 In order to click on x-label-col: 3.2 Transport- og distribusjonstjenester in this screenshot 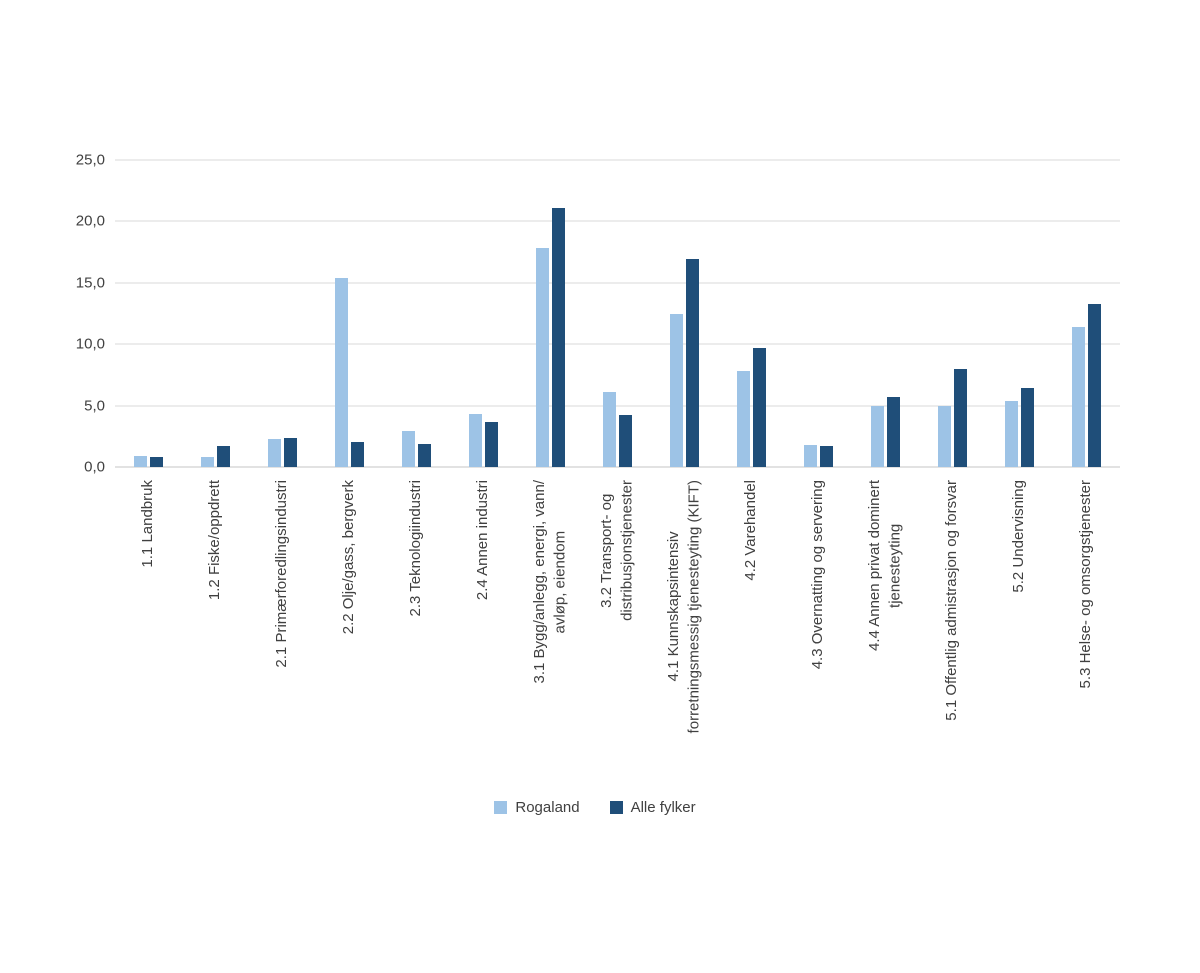, I will do `click(617, 631)`.